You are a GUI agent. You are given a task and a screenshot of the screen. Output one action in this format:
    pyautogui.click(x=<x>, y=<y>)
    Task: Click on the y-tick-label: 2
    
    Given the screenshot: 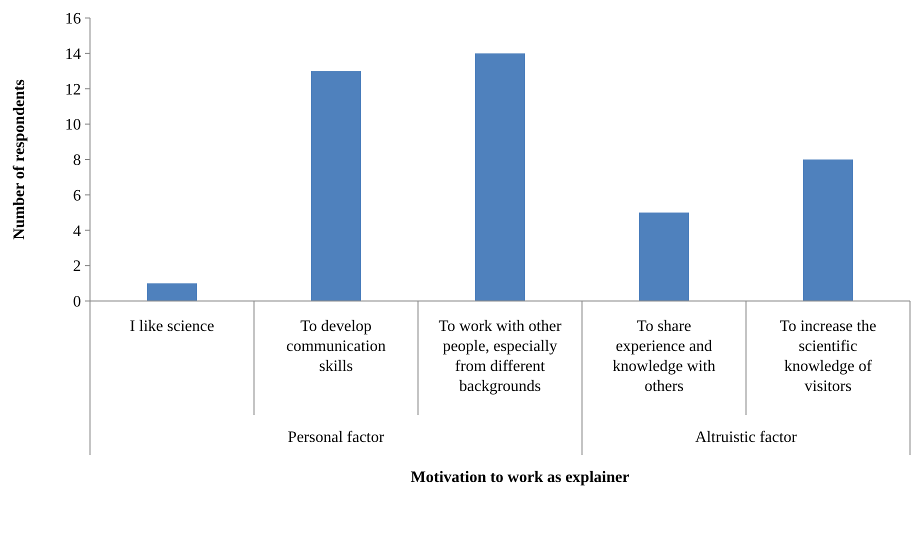 What is the action you would take?
    pyautogui.click(x=77, y=267)
    